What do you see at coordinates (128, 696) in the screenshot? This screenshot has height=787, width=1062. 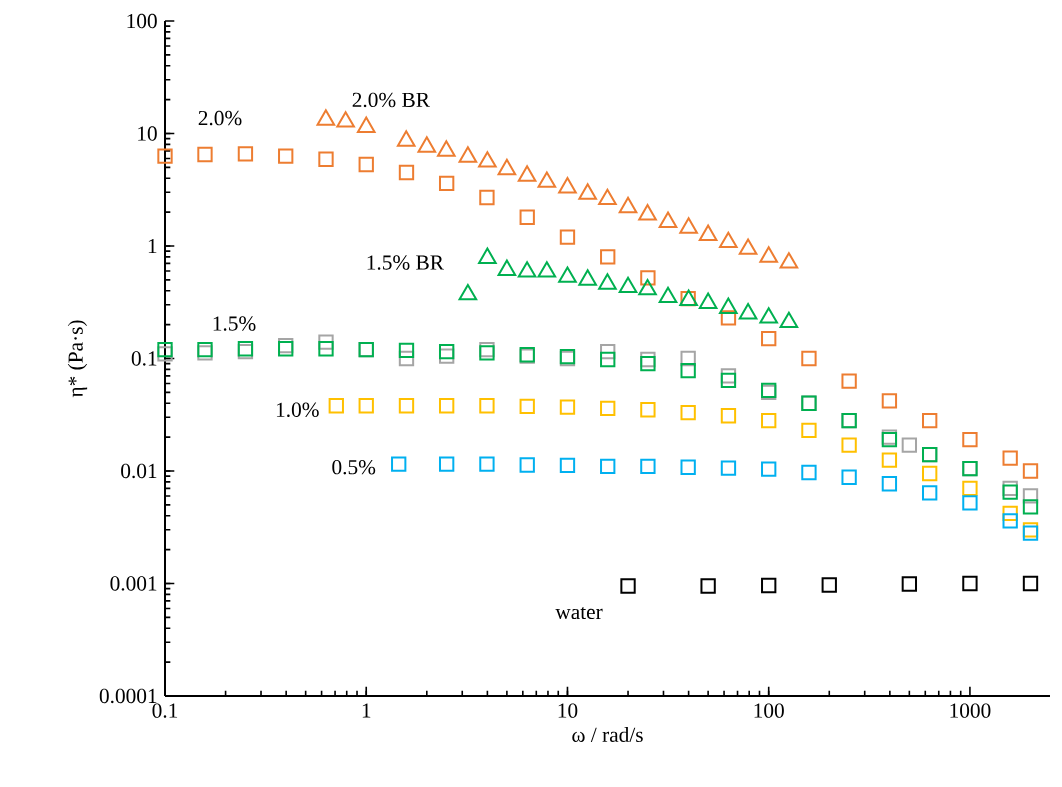 I see `y-tick-label: 0.0001` at bounding box center [128, 696].